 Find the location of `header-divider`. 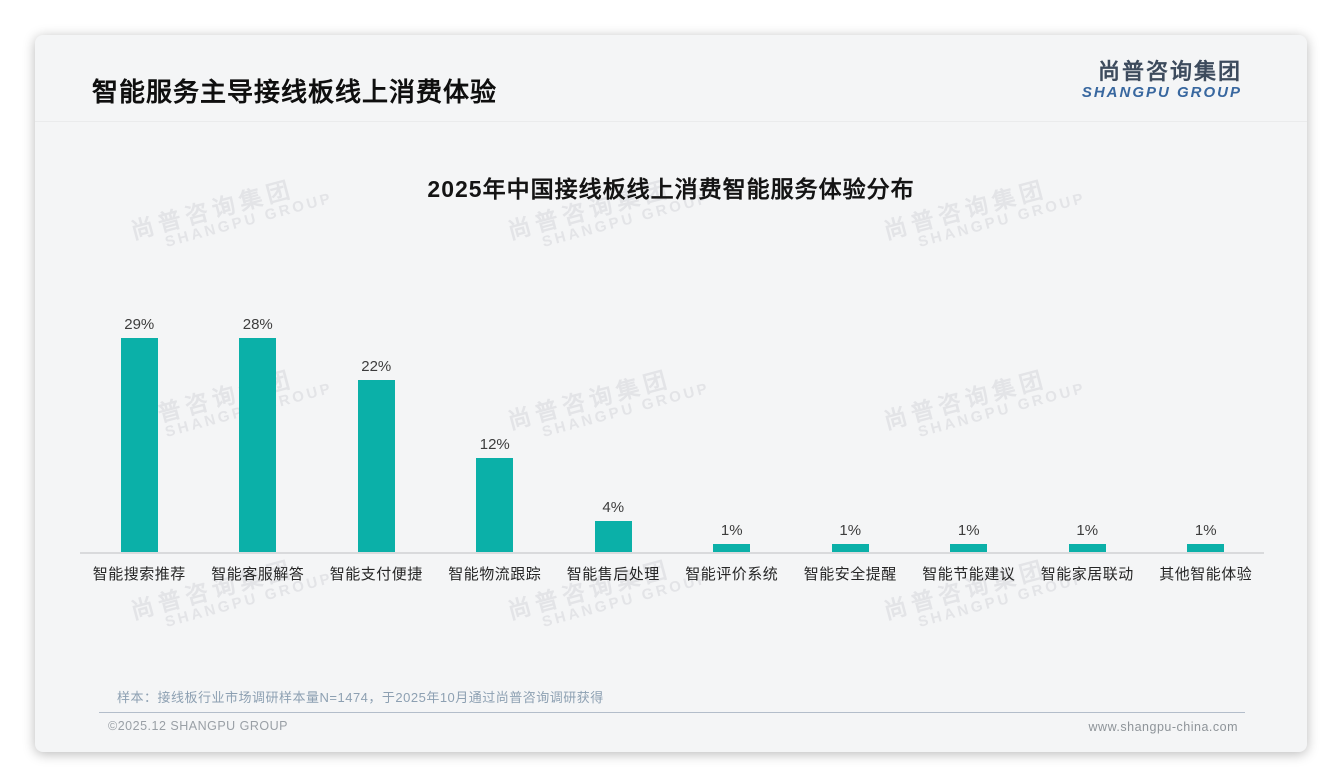

header-divider is located at coordinates (671, 121).